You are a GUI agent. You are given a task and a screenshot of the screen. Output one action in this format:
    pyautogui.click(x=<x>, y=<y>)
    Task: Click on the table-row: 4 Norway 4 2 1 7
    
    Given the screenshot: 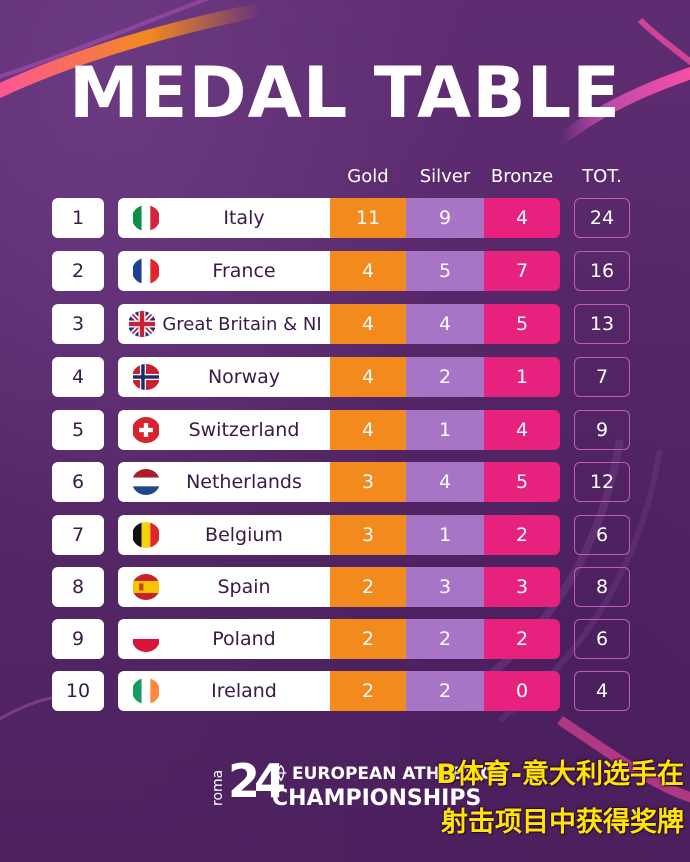 What is the action you would take?
    pyautogui.click(x=345, y=377)
    